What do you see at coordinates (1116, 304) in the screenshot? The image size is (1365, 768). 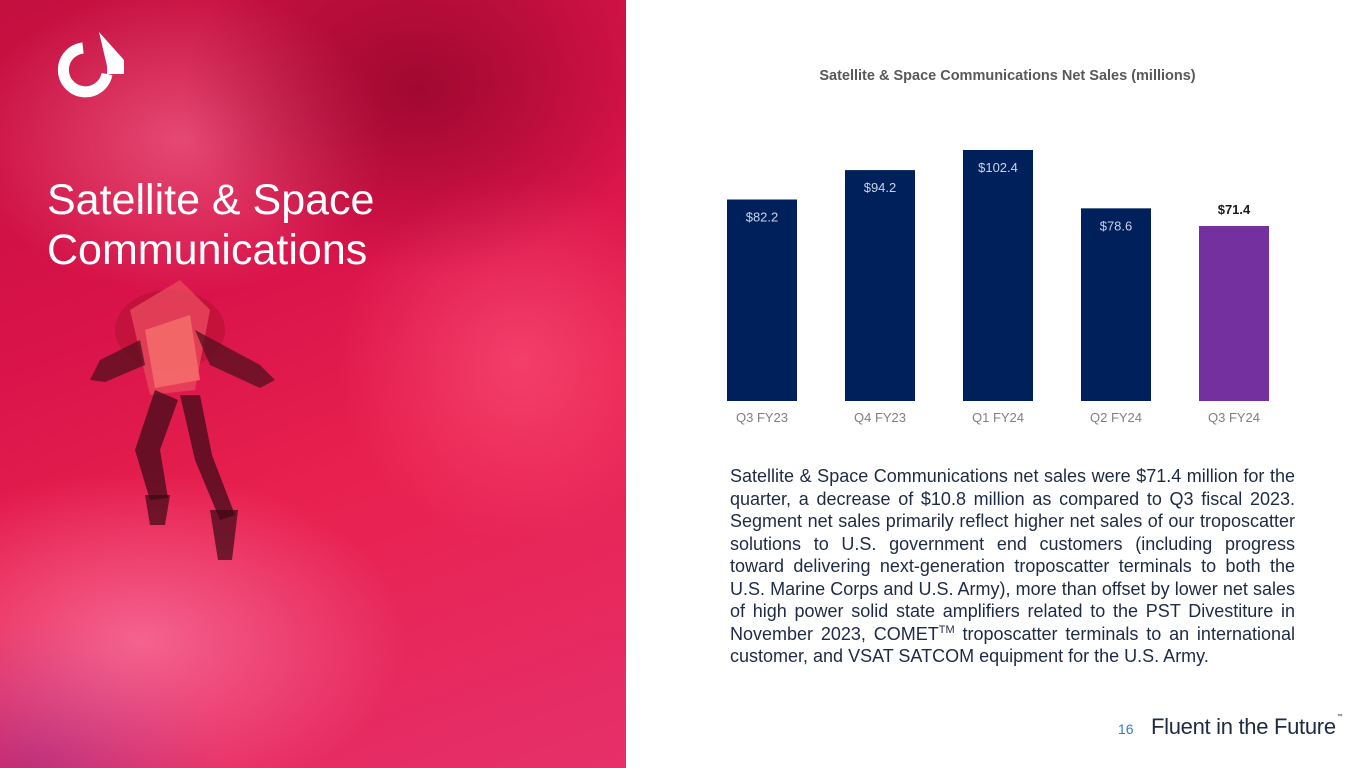 I see `bar-q2-fy24` at bounding box center [1116, 304].